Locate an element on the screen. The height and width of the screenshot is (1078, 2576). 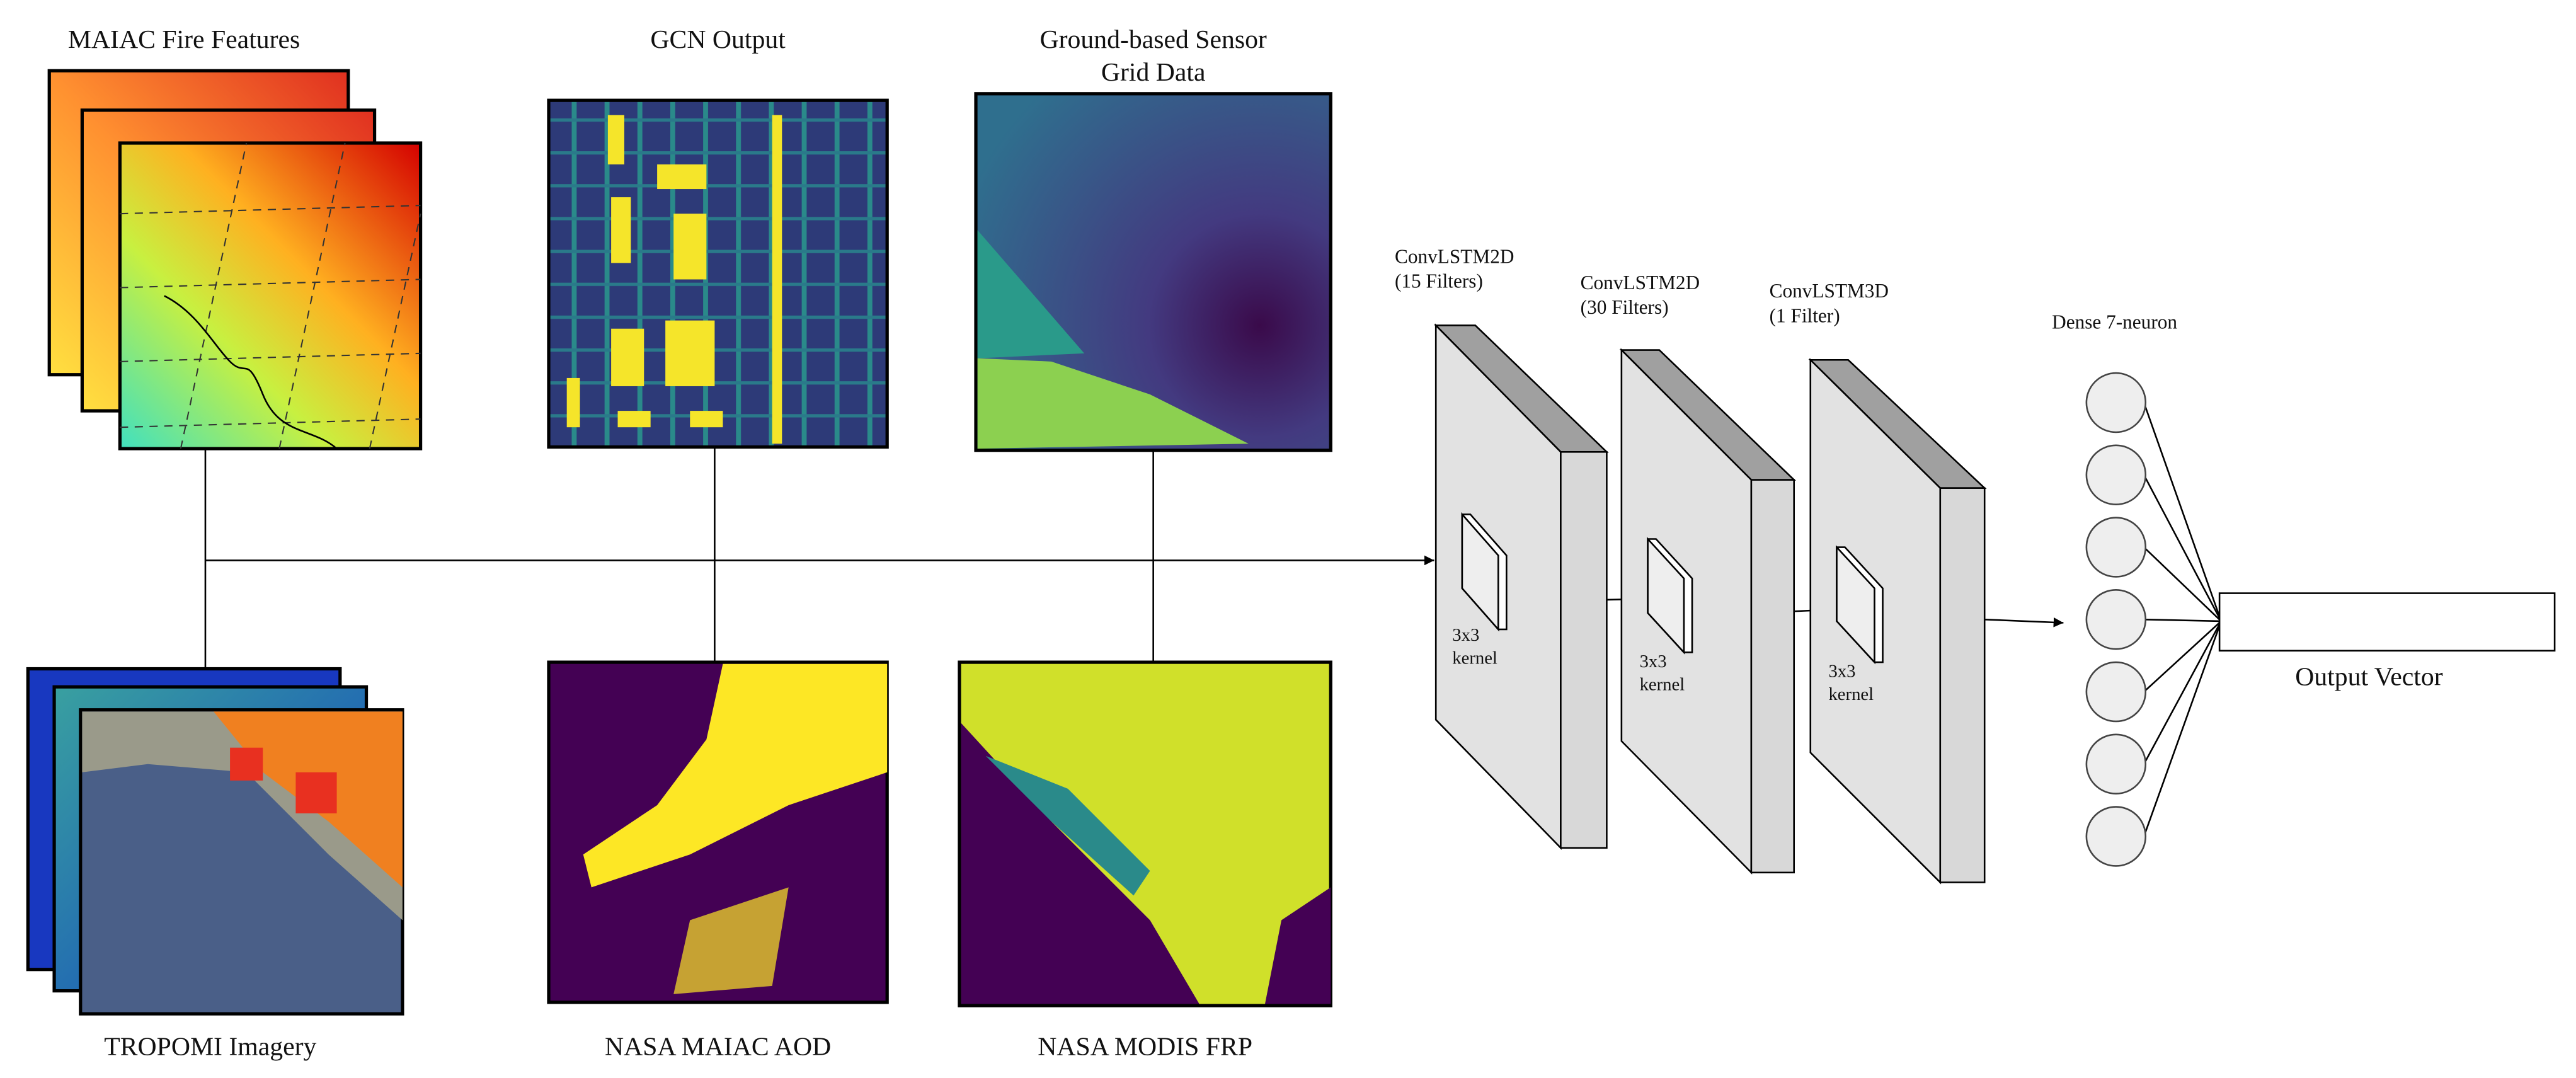
frp-image is located at coordinates (1145, 834).